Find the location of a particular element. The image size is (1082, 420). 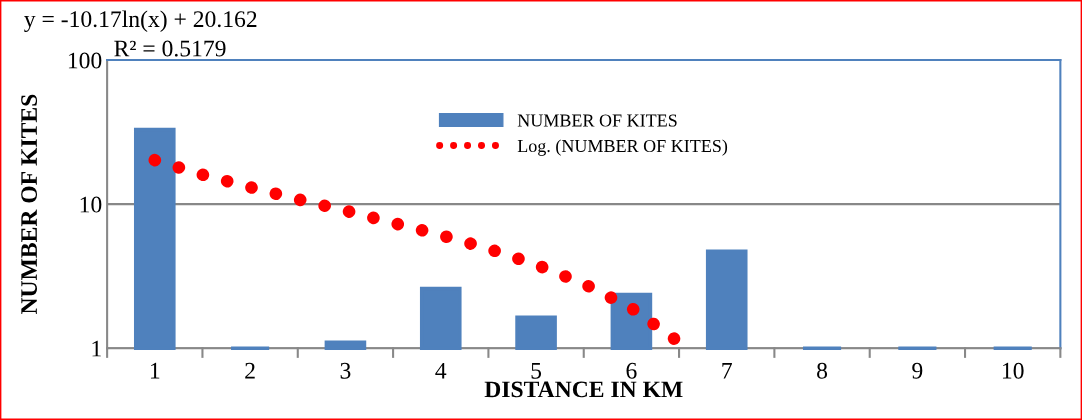

x-tick-label: 1 is located at coordinates (155, 370).